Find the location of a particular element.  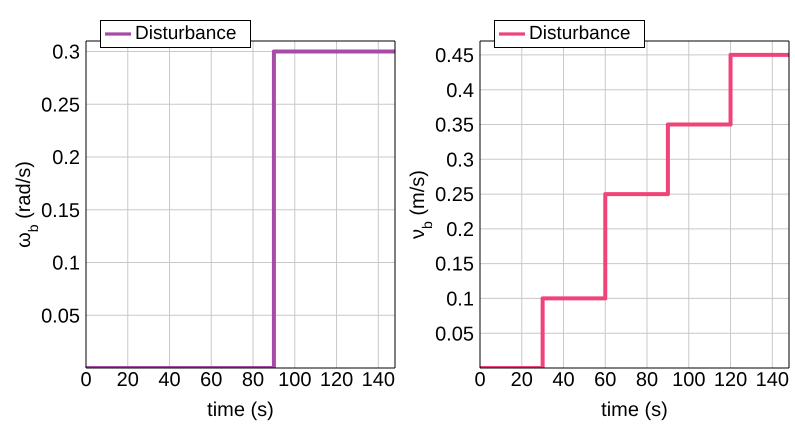

y-tick-label: 0.4 is located at coordinates (460, 91).